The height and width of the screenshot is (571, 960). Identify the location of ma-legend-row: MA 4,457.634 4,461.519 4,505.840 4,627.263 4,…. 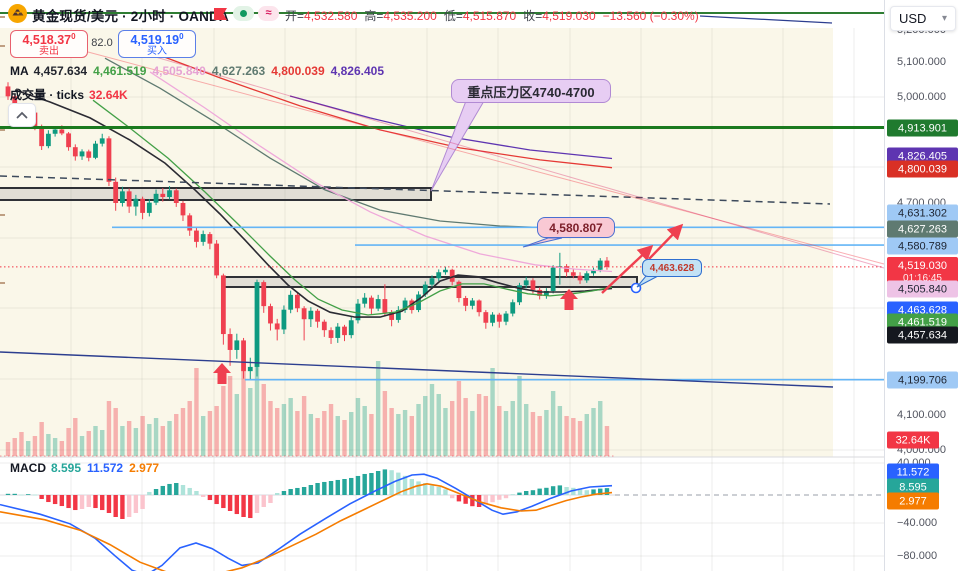
(197, 71).